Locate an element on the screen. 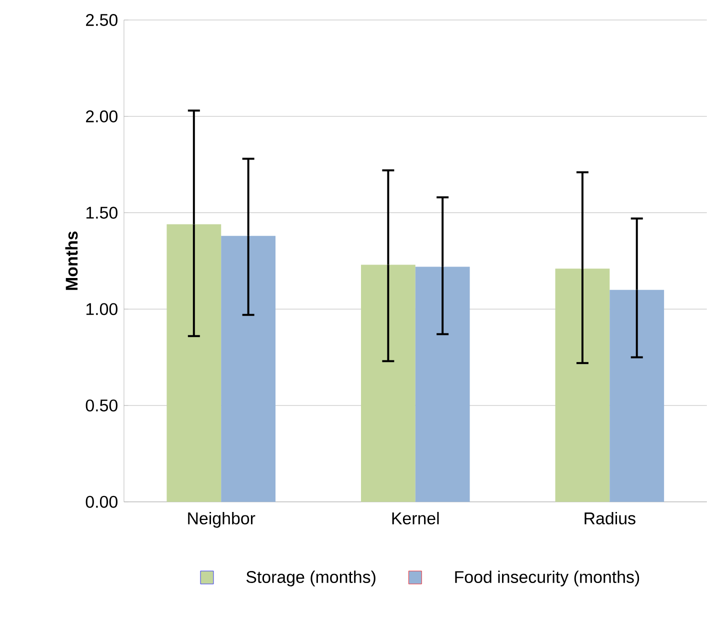 The height and width of the screenshot is (624, 707). x-tick-label: Kernel is located at coordinates (415, 518).